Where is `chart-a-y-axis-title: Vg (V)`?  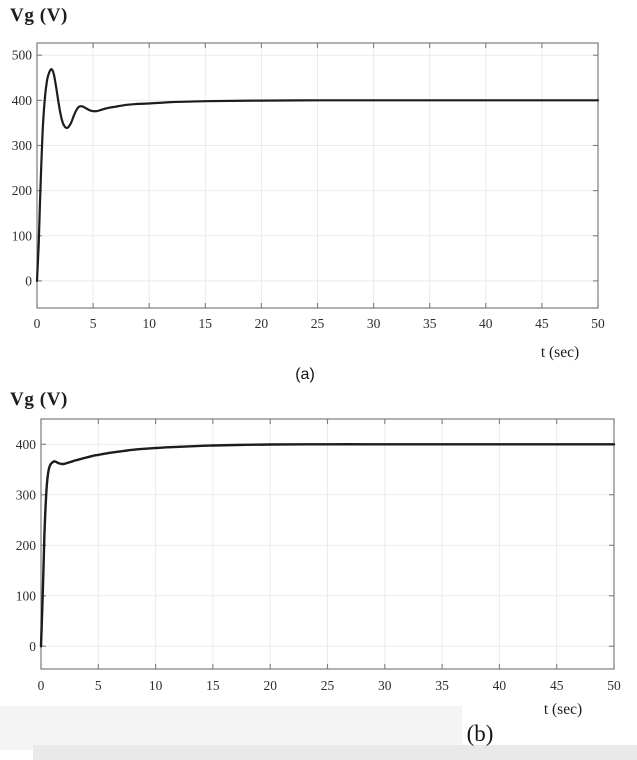 chart-a-y-axis-title: Vg (V) is located at coordinates (39, 15).